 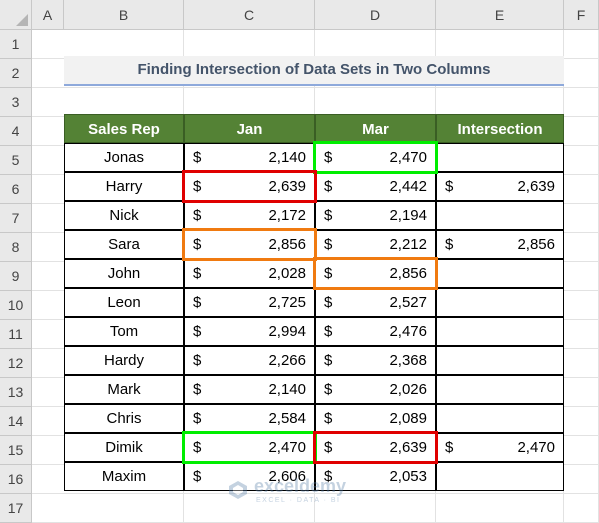 What do you see at coordinates (124, 360) in the screenshot?
I see `cell-rep: Hardy` at bounding box center [124, 360].